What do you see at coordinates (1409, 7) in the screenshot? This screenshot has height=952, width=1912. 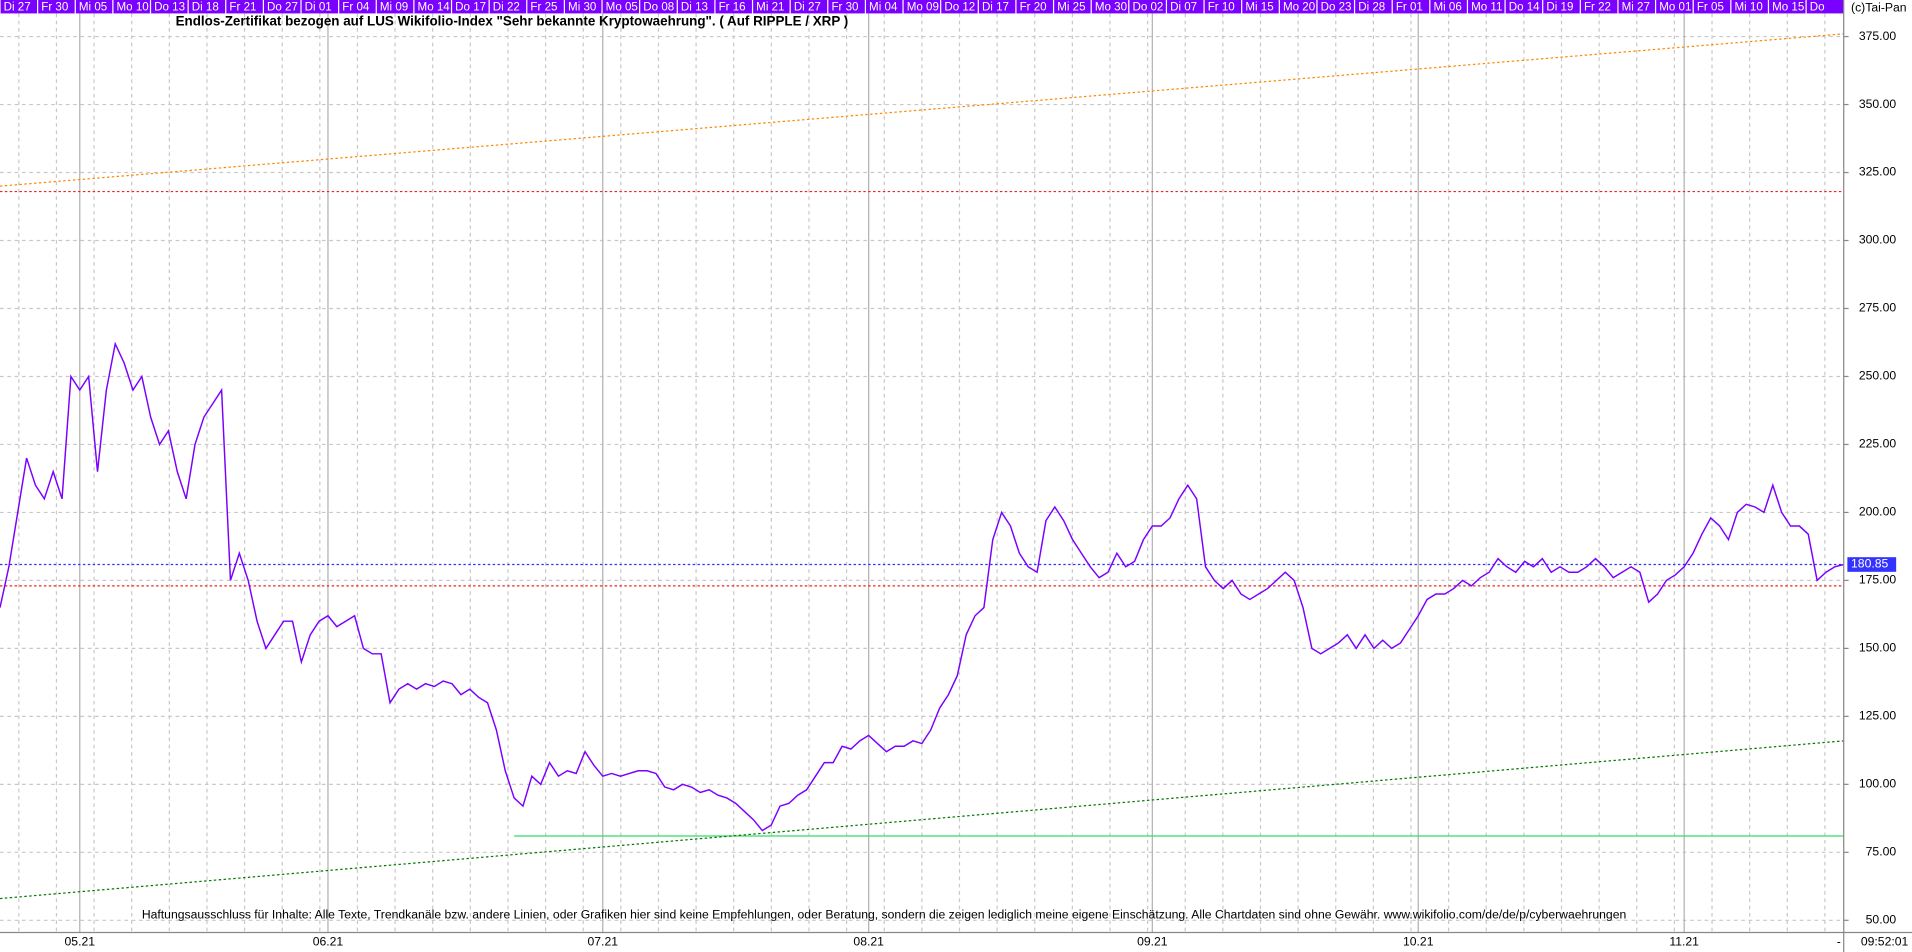 I see `day-label: Fr 01` at bounding box center [1409, 7].